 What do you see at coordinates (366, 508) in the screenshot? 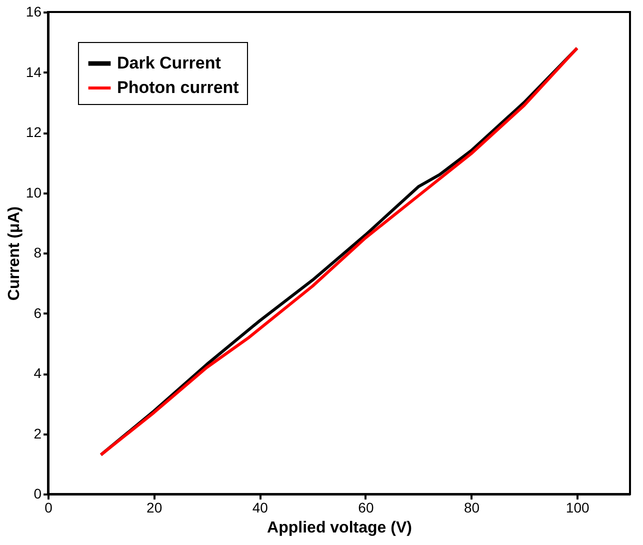
I see `x-tick-label: 60` at bounding box center [366, 508].